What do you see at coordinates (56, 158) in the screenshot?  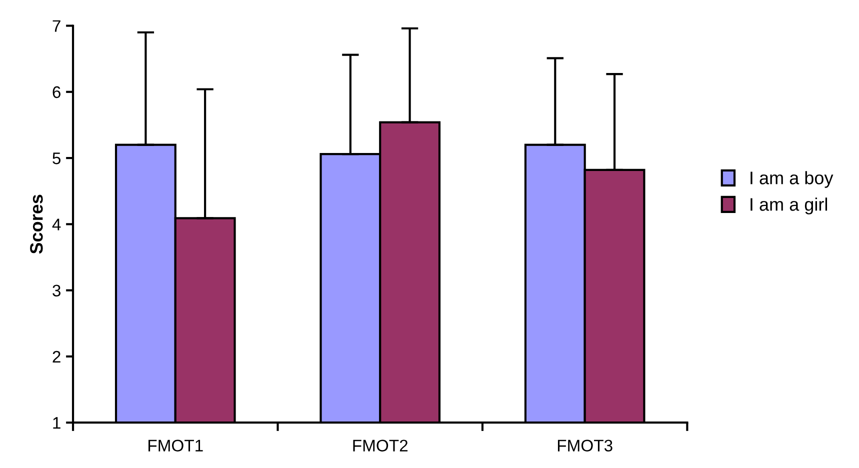 I see `y-tick-label: 5` at bounding box center [56, 158].